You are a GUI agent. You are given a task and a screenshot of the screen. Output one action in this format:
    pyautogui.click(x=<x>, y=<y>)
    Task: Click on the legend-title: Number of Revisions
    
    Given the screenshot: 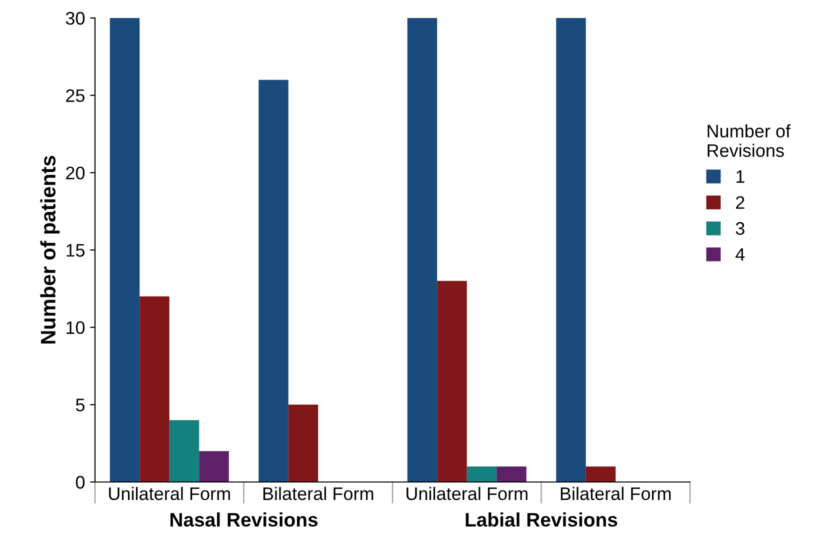 What is the action you would take?
    pyautogui.click(x=749, y=140)
    